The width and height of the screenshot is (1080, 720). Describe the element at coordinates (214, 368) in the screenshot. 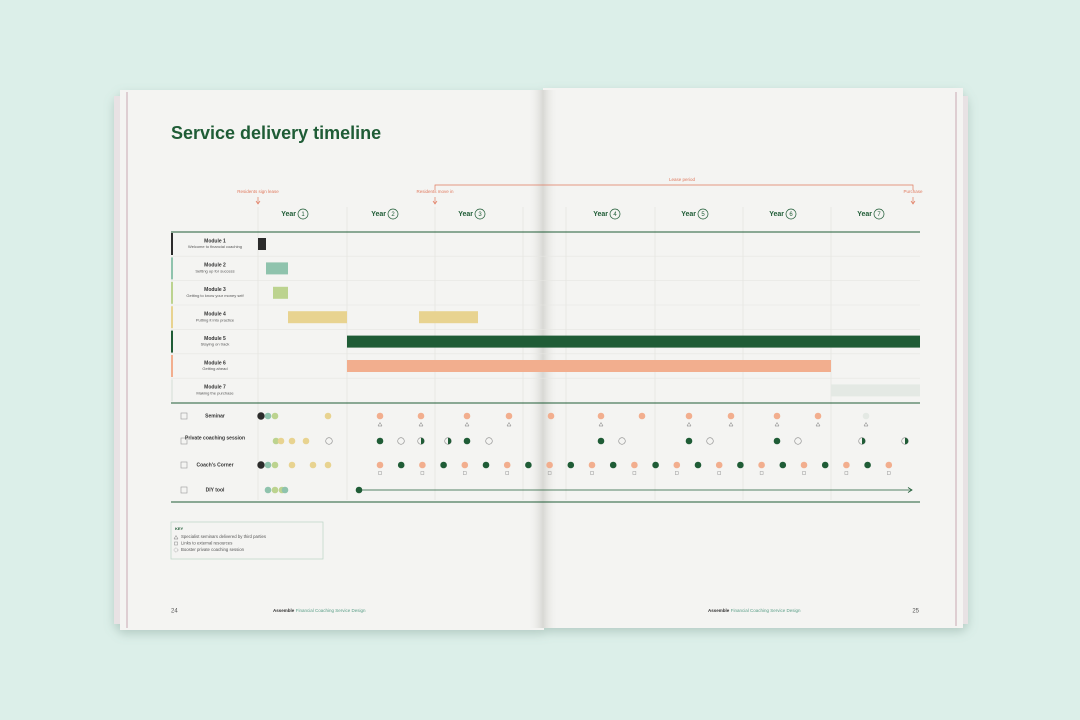

I see `module-subtitle: Getting ahead` at that location.